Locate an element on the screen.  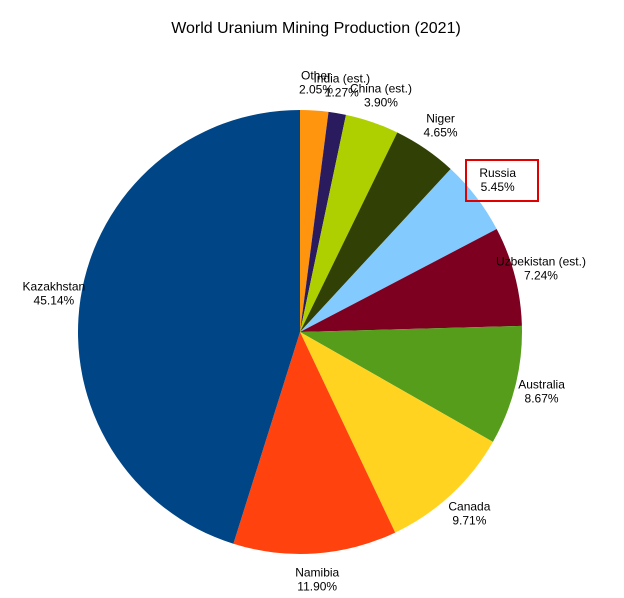
slice-label: Canada is located at coordinates (469, 507).